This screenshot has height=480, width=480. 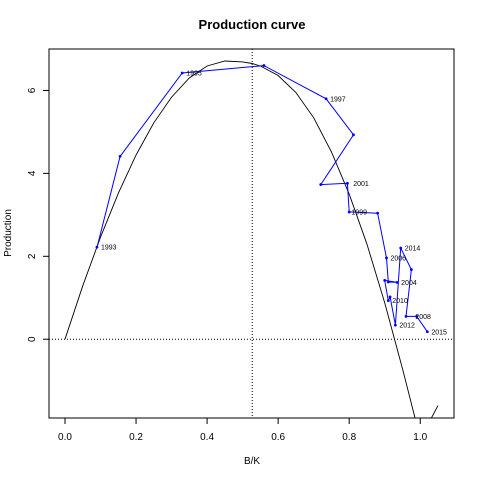 What do you see at coordinates (399, 258) in the screenshot?
I see `year-label: 2006` at bounding box center [399, 258].